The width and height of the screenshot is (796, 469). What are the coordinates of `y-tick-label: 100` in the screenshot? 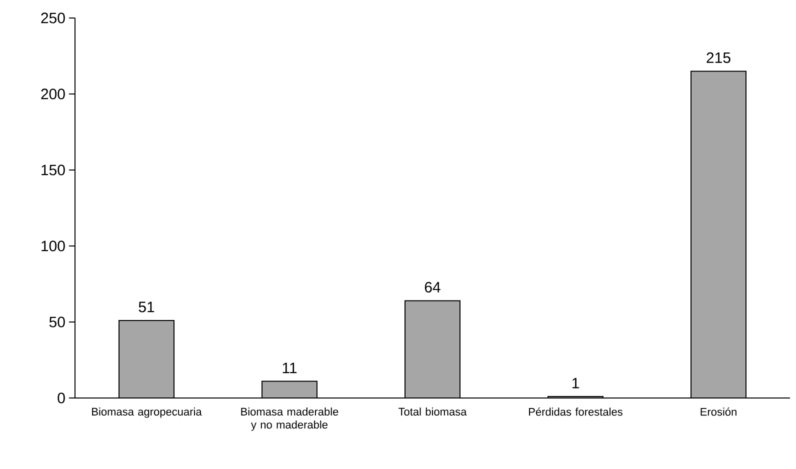 It's located at (53, 246).